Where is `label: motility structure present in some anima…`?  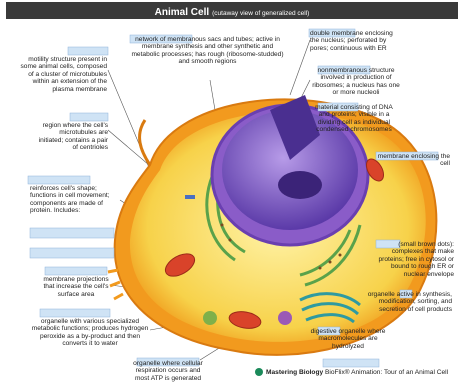 label: motility structure present in some anima… is located at coordinates (64, 74).